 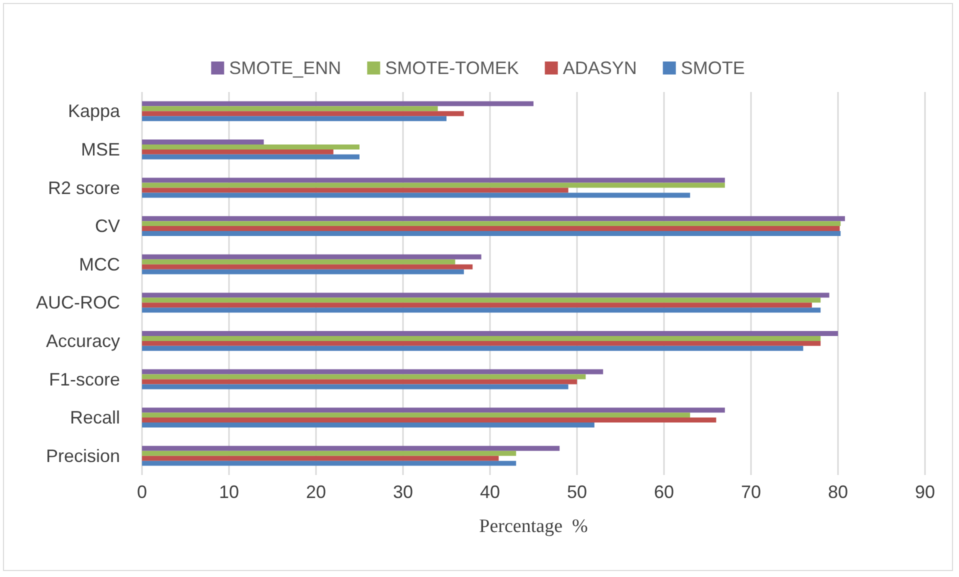 What do you see at coordinates (78, 302) in the screenshot?
I see `y-tick-label: AUC-ROC` at bounding box center [78, 302].